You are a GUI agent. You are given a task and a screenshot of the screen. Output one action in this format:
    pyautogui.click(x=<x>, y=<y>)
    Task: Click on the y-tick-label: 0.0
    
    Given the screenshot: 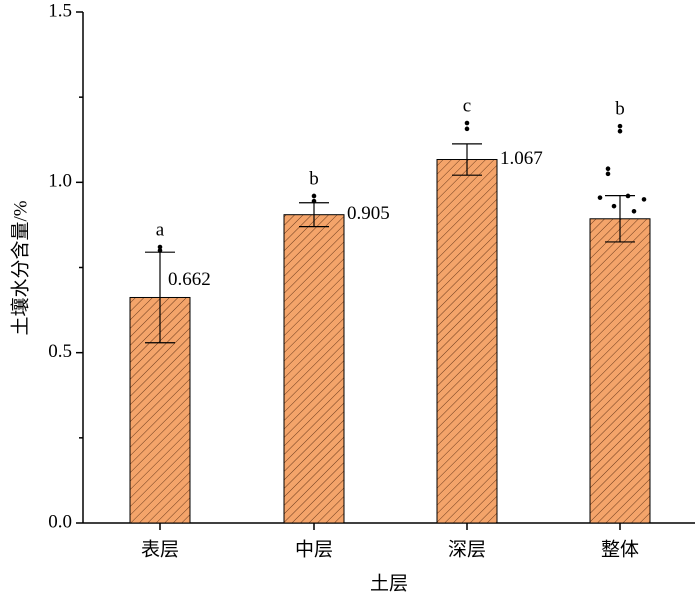 What is the action you would take?
    pyautogui.click(x=60, y=521)
    